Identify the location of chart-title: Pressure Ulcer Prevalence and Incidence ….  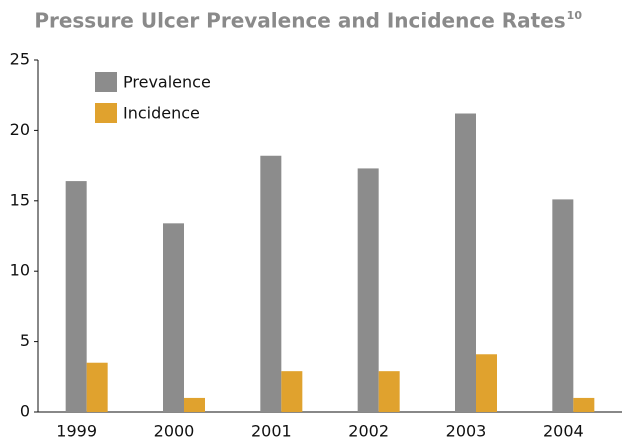
(299, 21).